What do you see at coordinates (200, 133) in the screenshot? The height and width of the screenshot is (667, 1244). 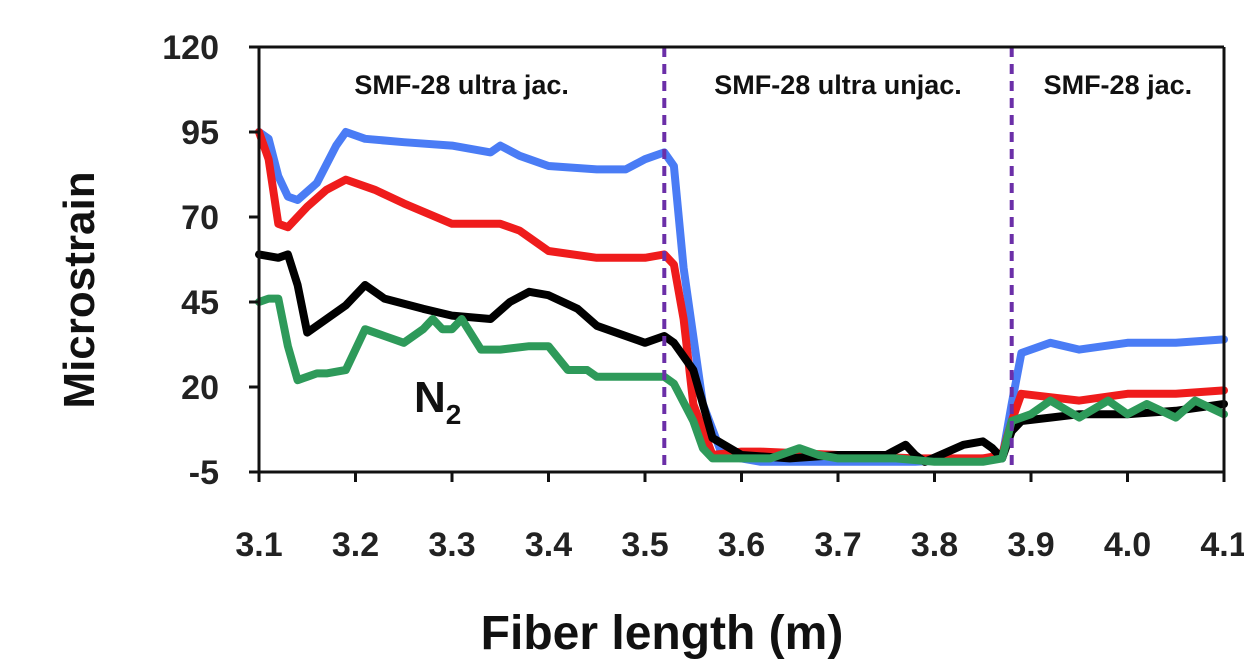 I see `y-tick-label: 95` at bounding box center [200, 133].